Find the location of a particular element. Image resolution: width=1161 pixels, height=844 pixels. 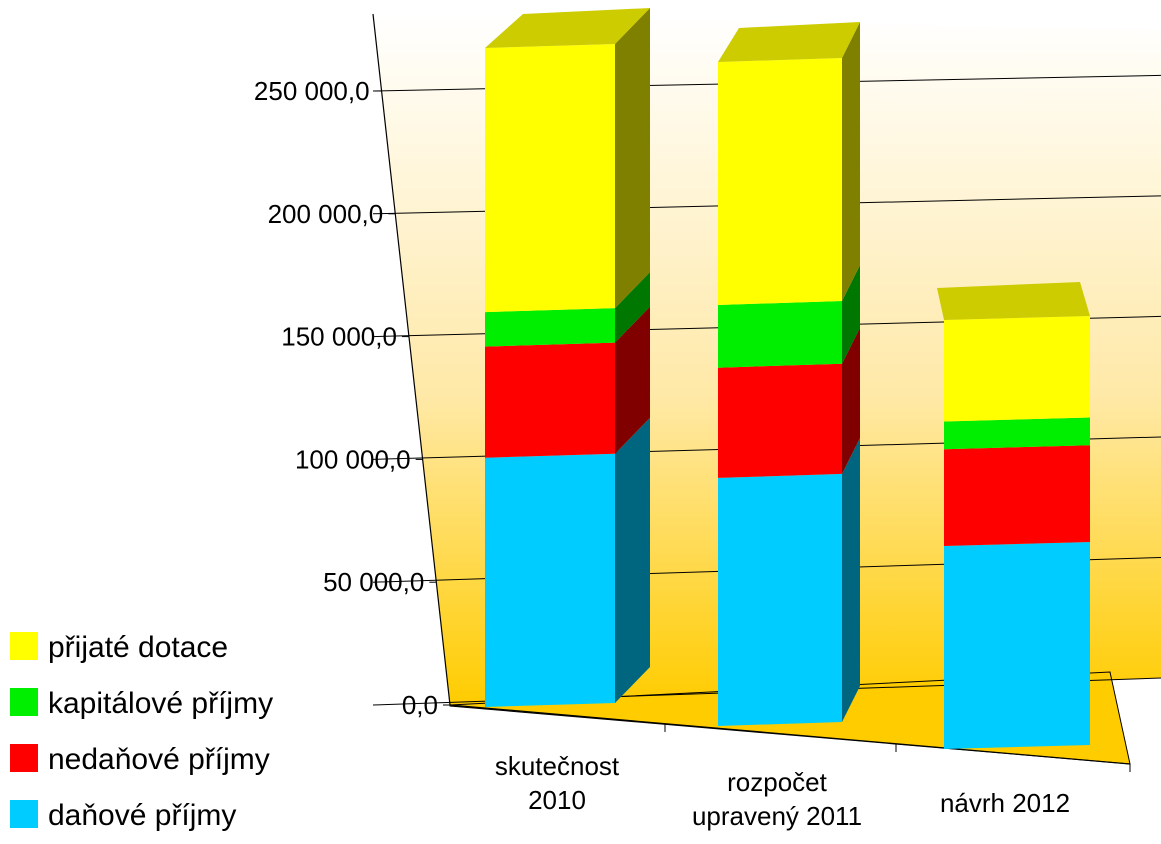

y-tick-label: 150 000,0 is located at coordinates (339, 337).